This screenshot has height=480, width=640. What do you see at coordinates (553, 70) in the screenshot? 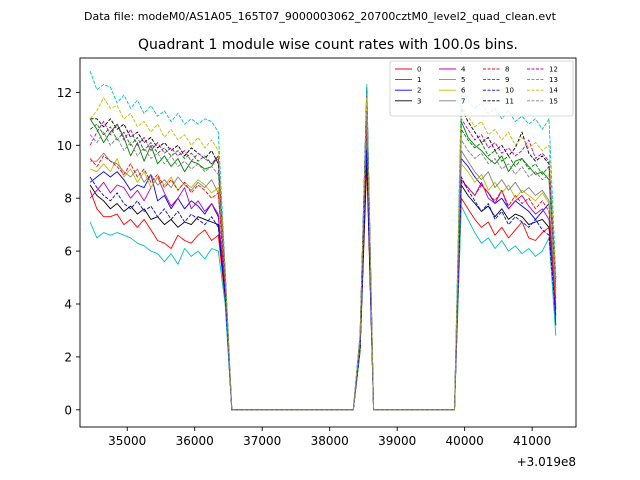
I see `legend-label-12: 12` at bounding box center [553, 70].